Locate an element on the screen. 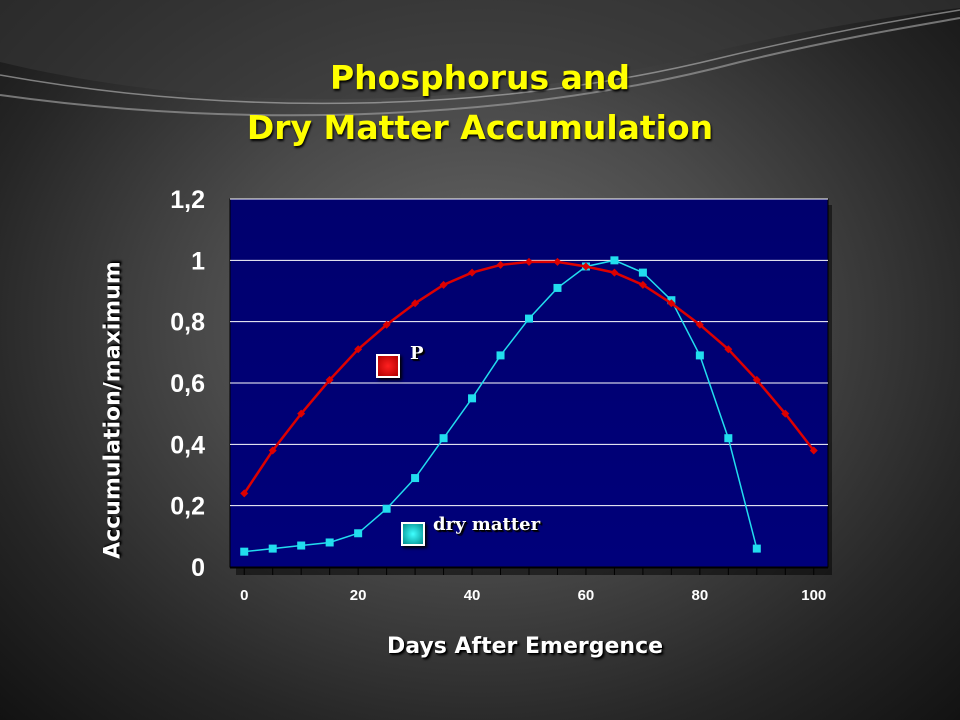 The height and width of the screenshot is (720, 960). legend-label-dry-matter: dry matter is located at coordinates (487, 524).